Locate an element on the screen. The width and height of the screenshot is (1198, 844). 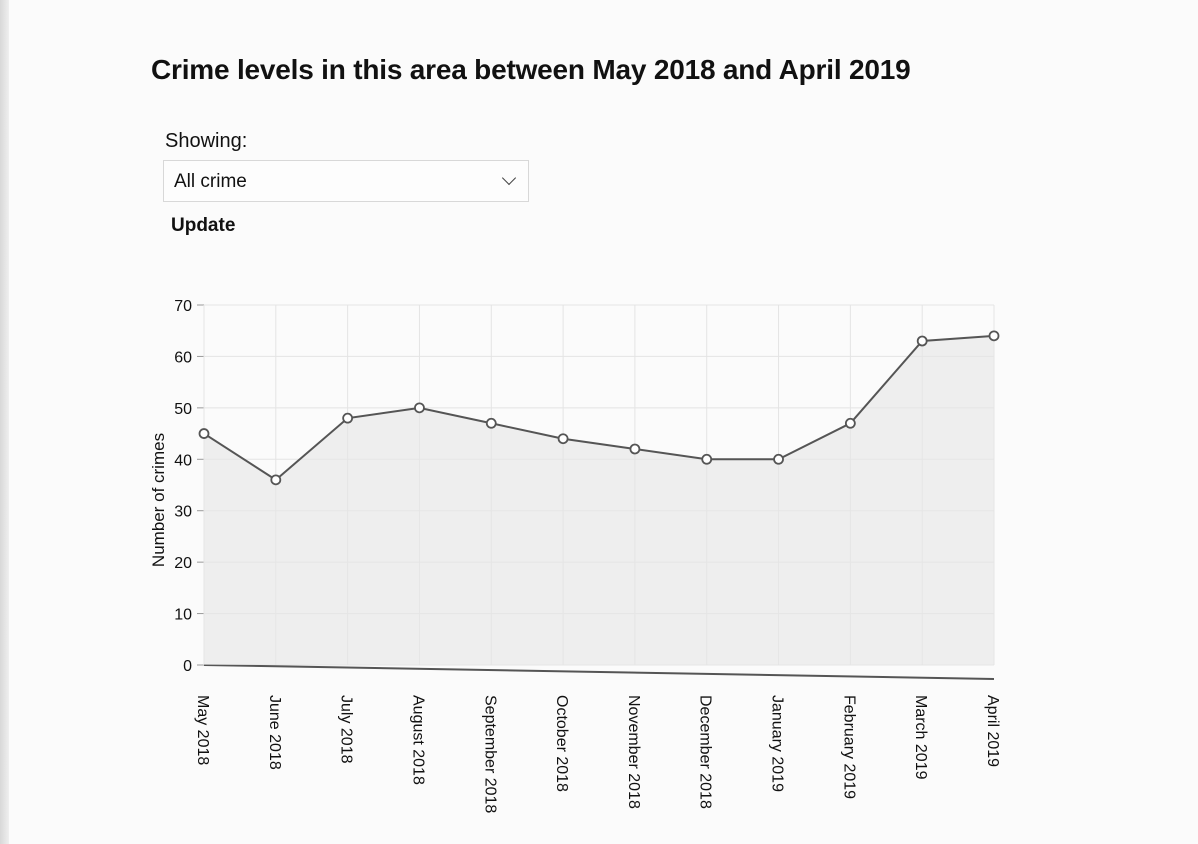
chart-series-line is located at coordinates (599, 408).